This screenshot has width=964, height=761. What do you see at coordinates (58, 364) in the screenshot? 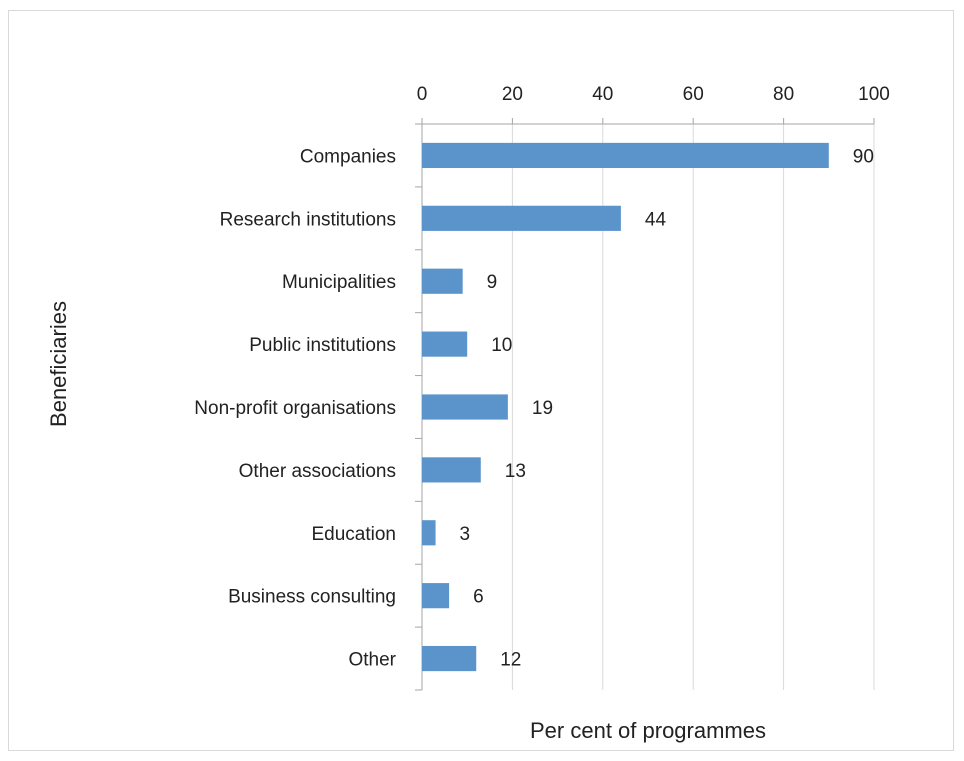
I see `y-axis-title: Beneficiaries` at bounding box center [58, 364].